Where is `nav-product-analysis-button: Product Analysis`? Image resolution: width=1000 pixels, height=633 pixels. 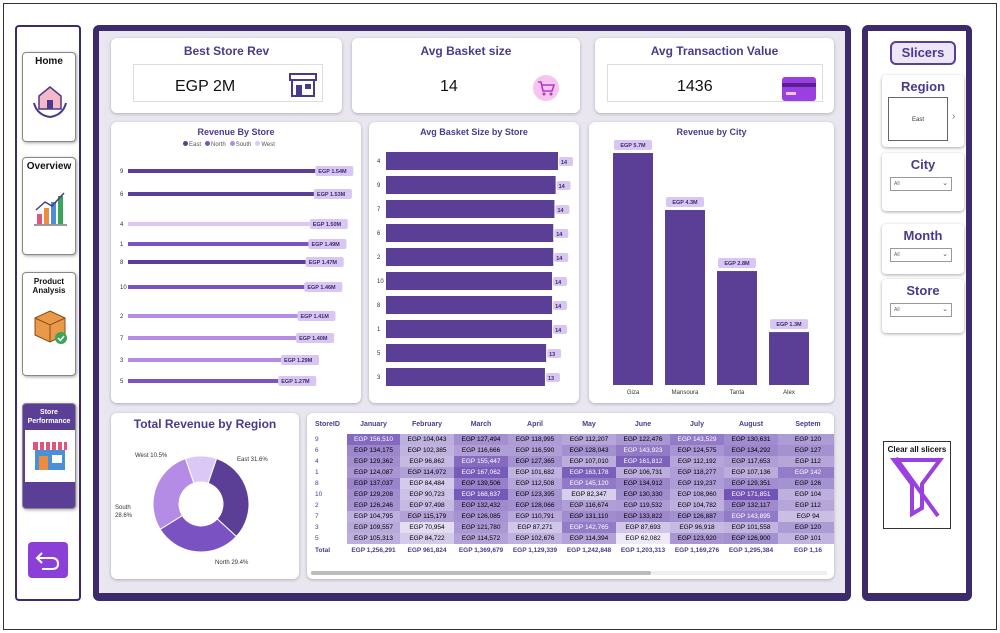
nav-product-analysis-button: Product Analysis is located at coordinates (49, 324).